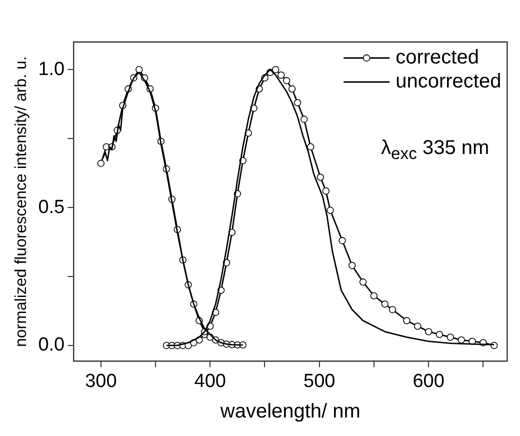 This screenshot has height=436, width=520. Describe the element at coordinates (437, 57) in the screenshot. I see `legend-label: corrected` at that location.